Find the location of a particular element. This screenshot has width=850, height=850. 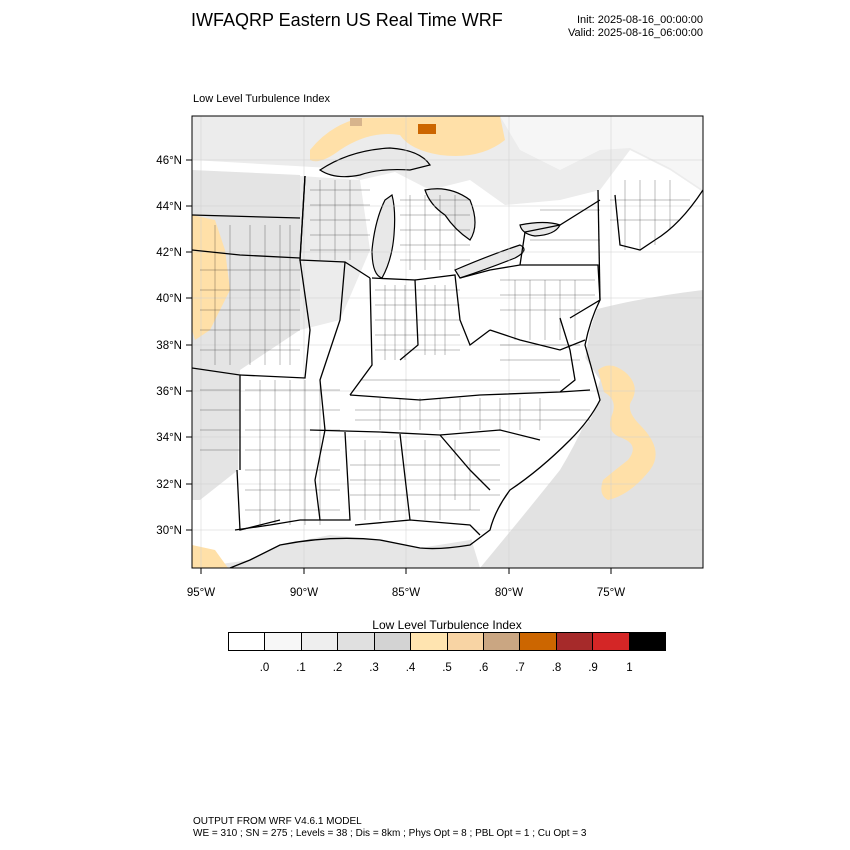

lat-label: 40°N is located at coordinates (169, 299).